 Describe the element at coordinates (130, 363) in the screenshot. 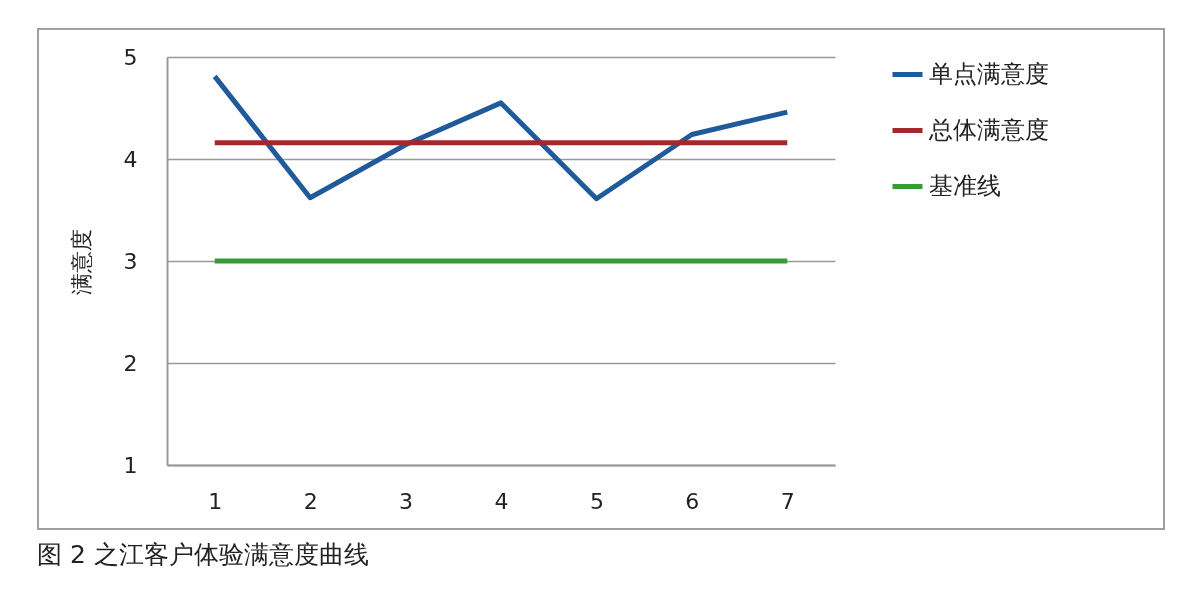

I see `y-tick-label: 2` at that location.